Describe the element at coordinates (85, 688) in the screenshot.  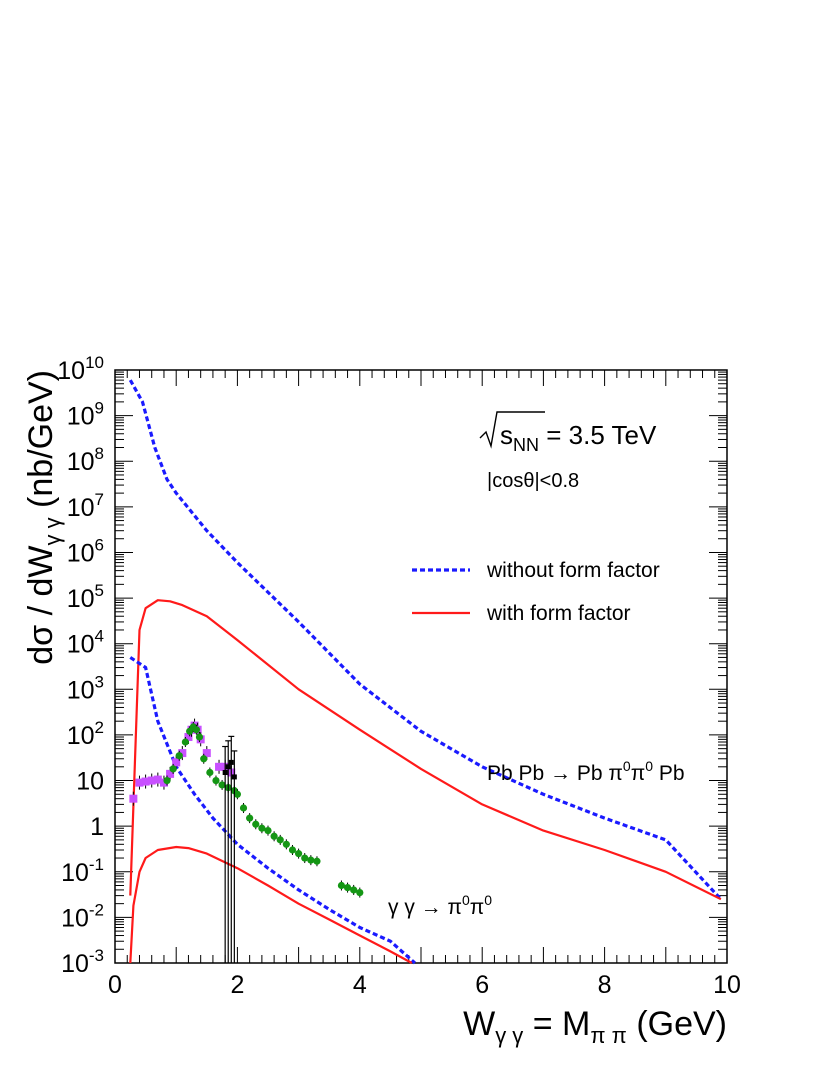
I see `y-tick-label: 10³` at that location.